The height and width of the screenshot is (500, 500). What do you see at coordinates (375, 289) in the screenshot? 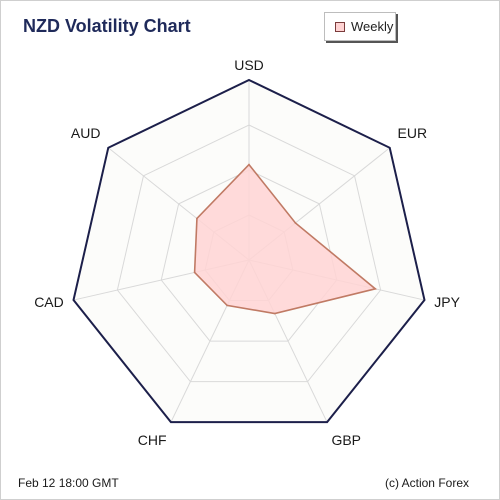
I see `data-point-jpy` at bounding box center [375, 289].